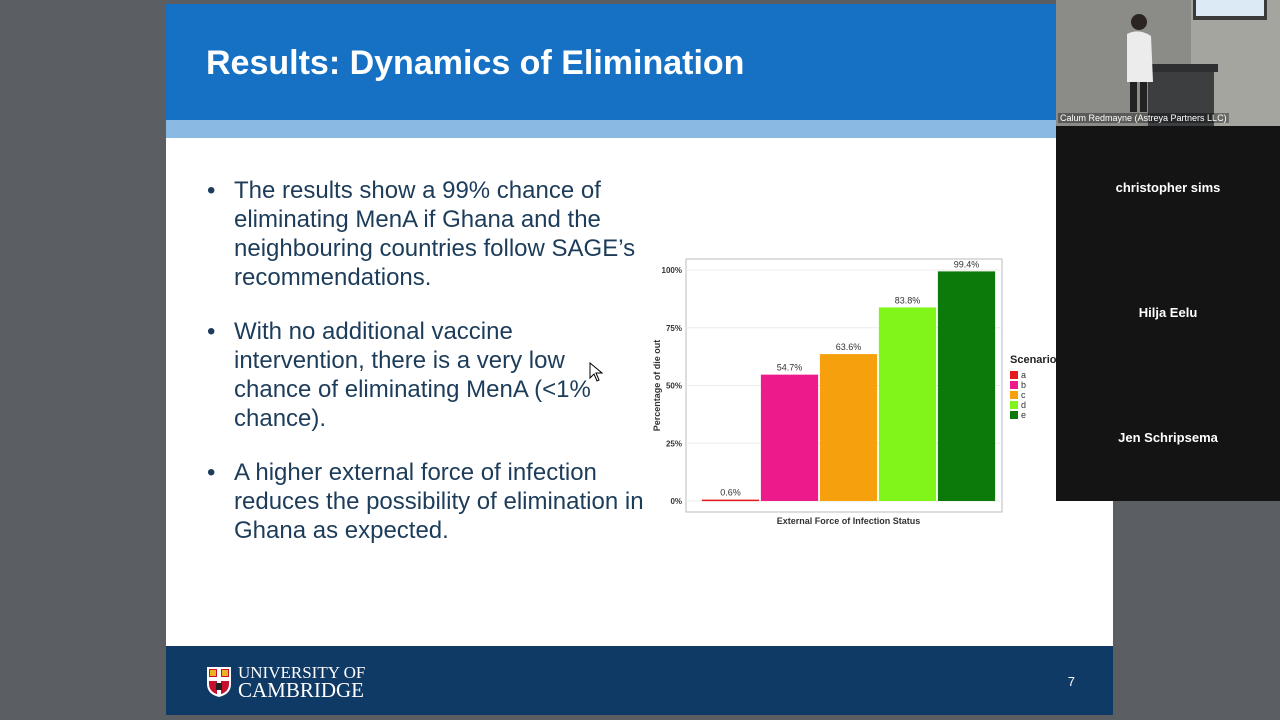  What do you see at coordinates (639, 129) in the screenshot?
I see `title-stripe` at bounding box center [639, 129].